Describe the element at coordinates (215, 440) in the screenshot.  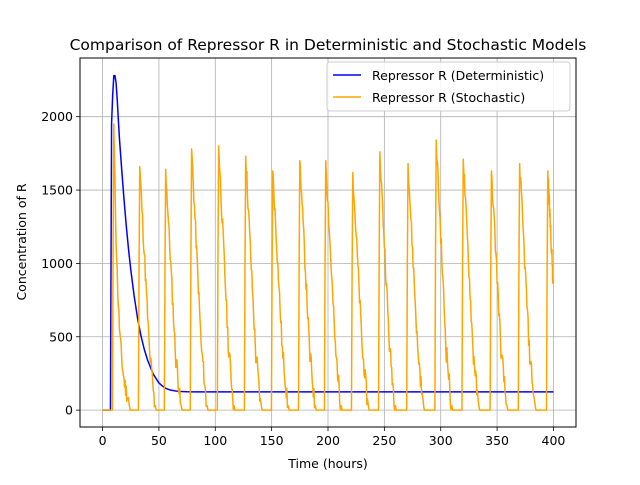
I see `x-tick-label: 100` at that location.